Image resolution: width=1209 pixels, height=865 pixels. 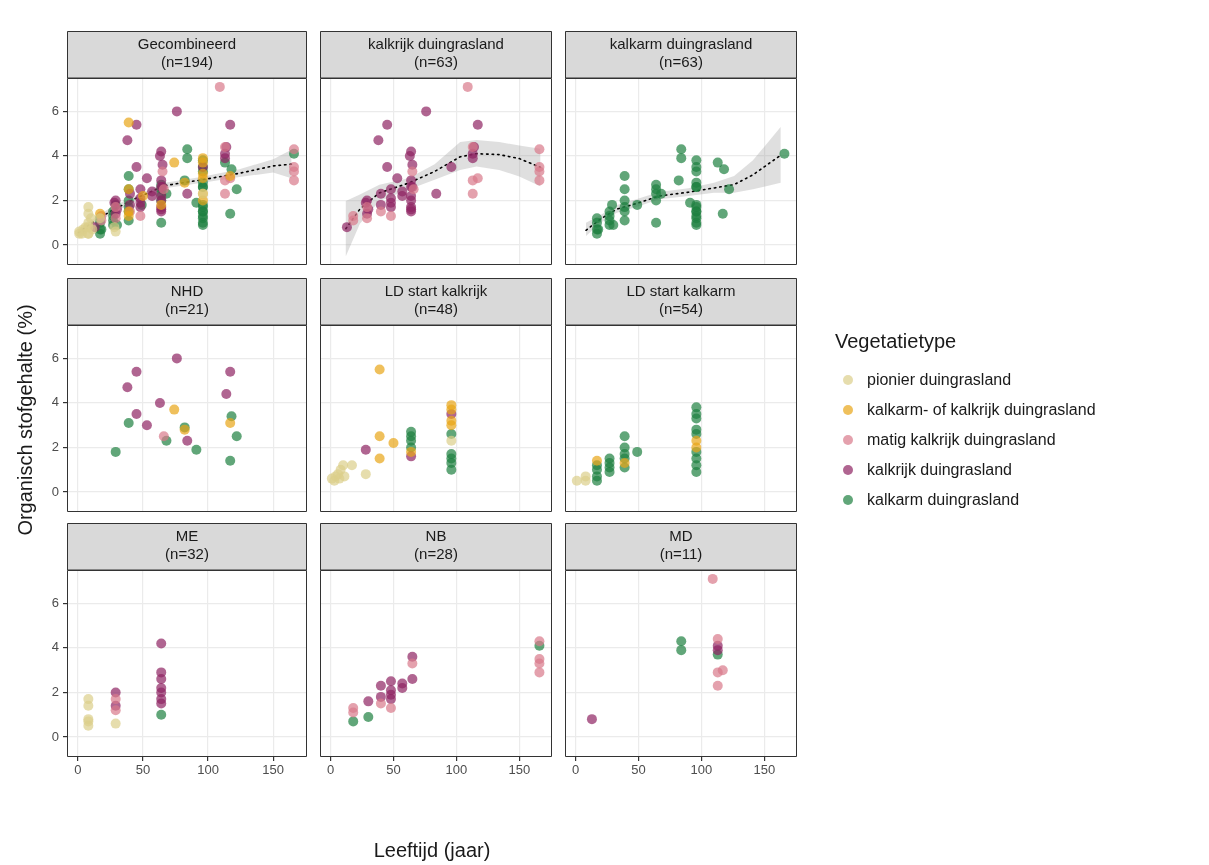 I want to click on legend-label: kalkarm duingrasland, so click(x=943, y=500).